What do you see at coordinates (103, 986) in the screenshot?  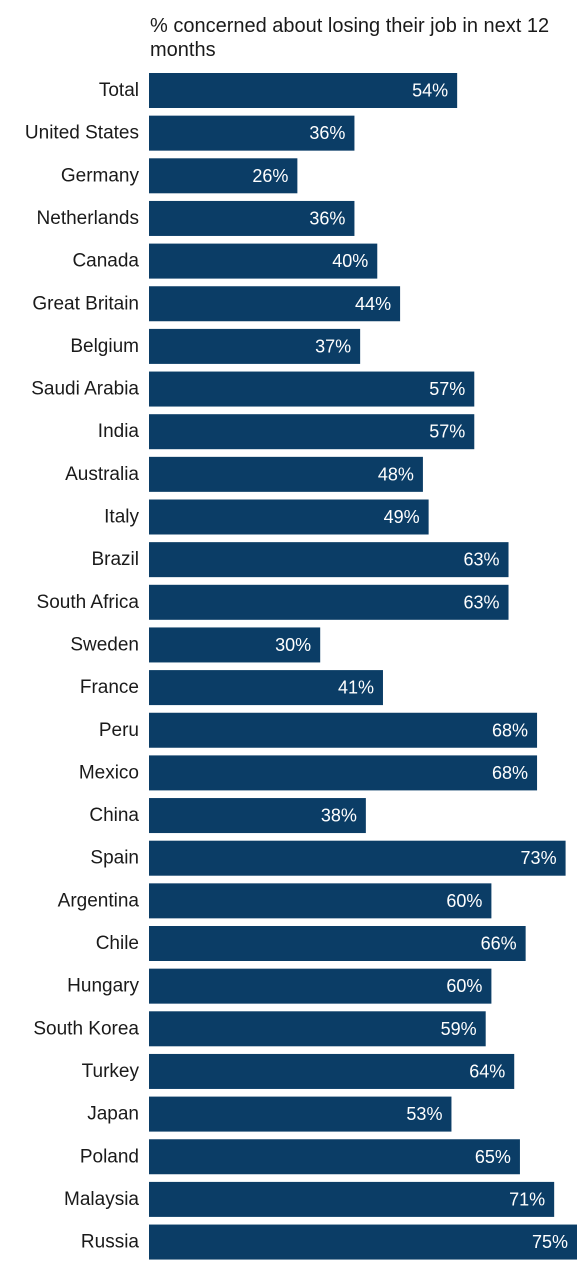 I see `category-label: Hungary` at bounding box center [103, 986].